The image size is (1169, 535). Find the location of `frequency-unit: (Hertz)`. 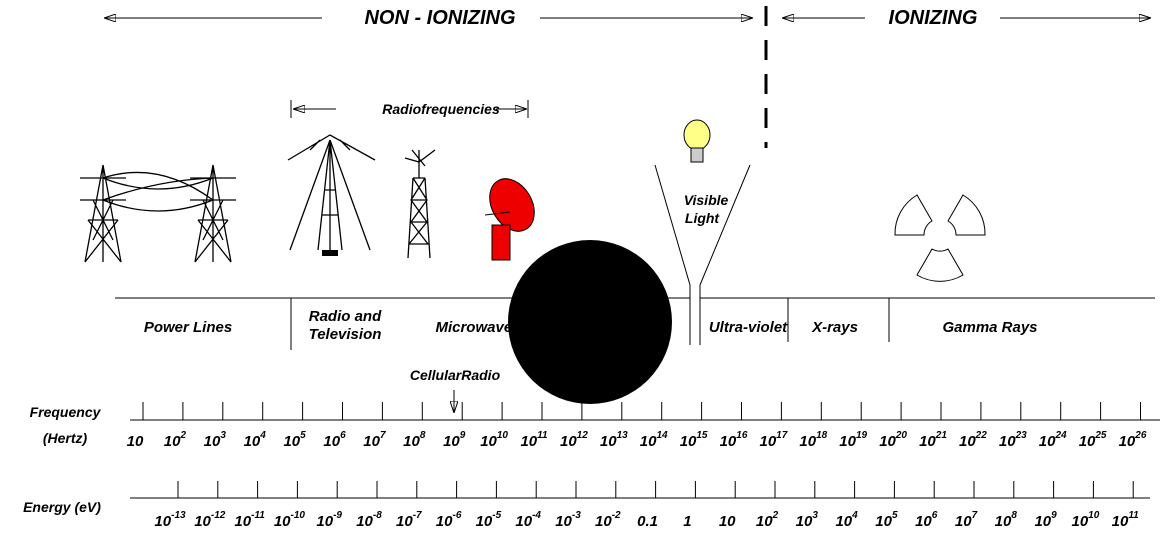

frequency-unit: (Hertz) is located at coordinates (65, 438).